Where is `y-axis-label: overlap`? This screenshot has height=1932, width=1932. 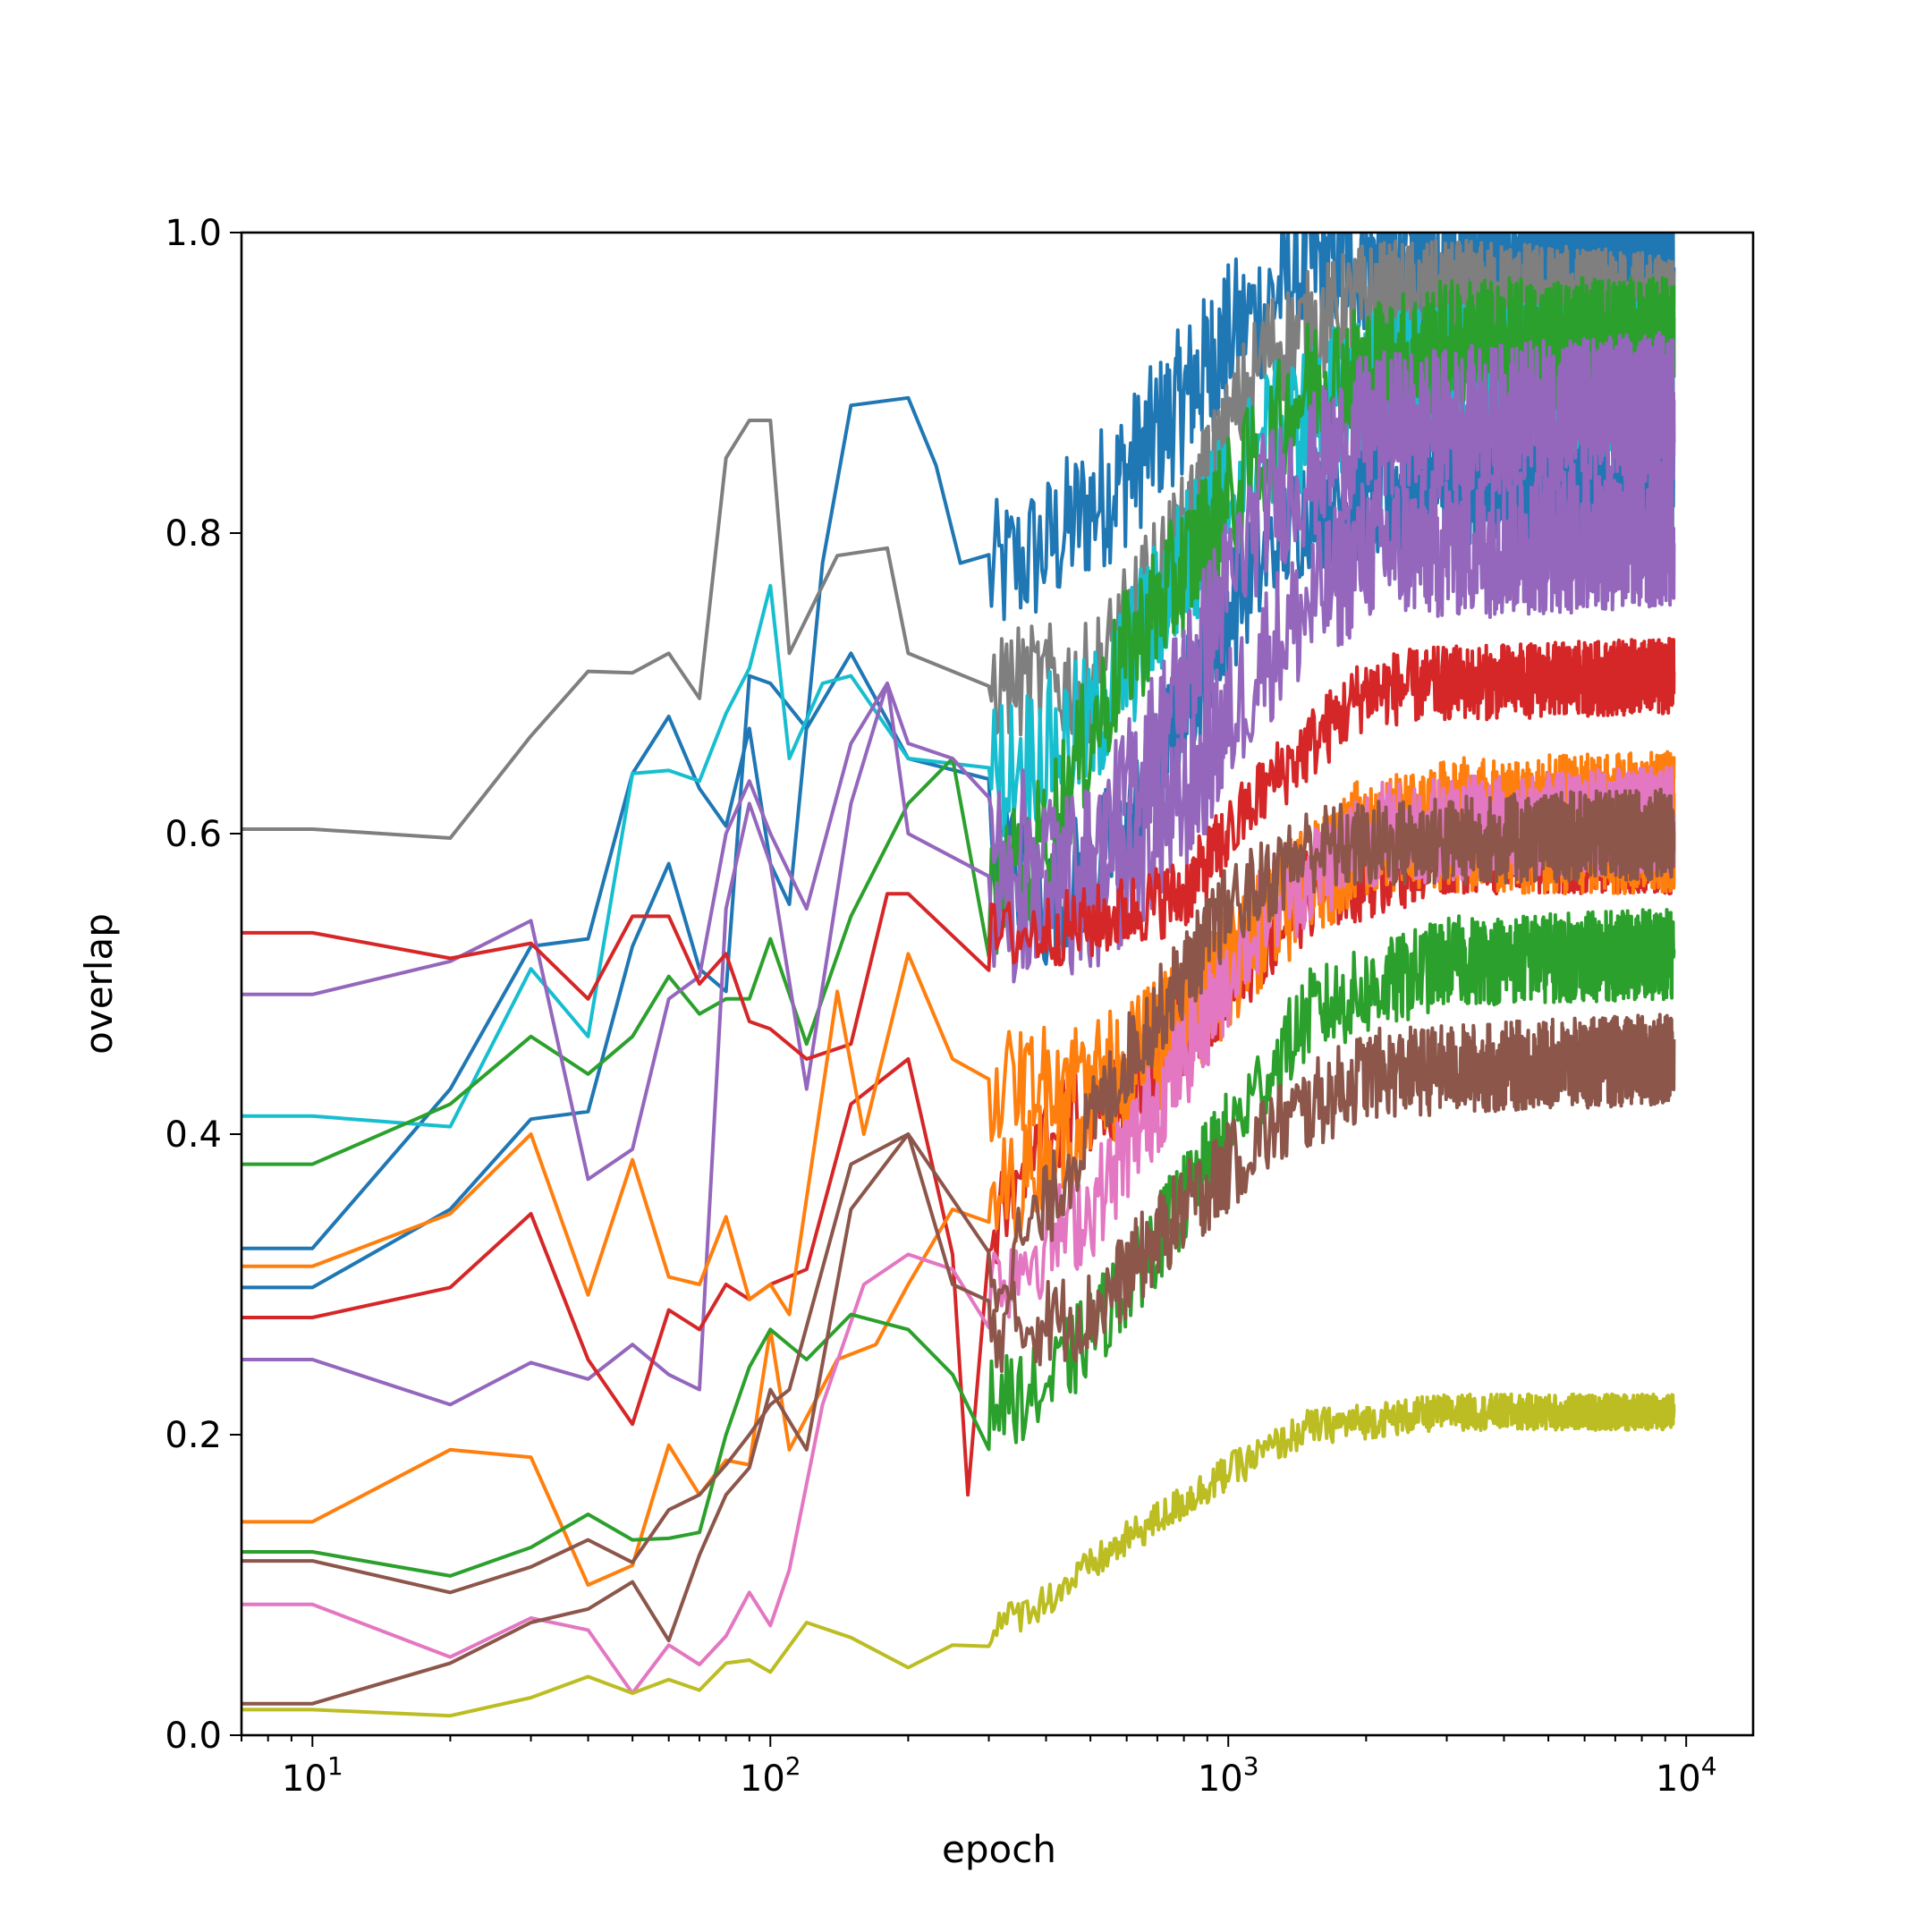
y-axis-label: overlap is located at coordinates (99, 984).